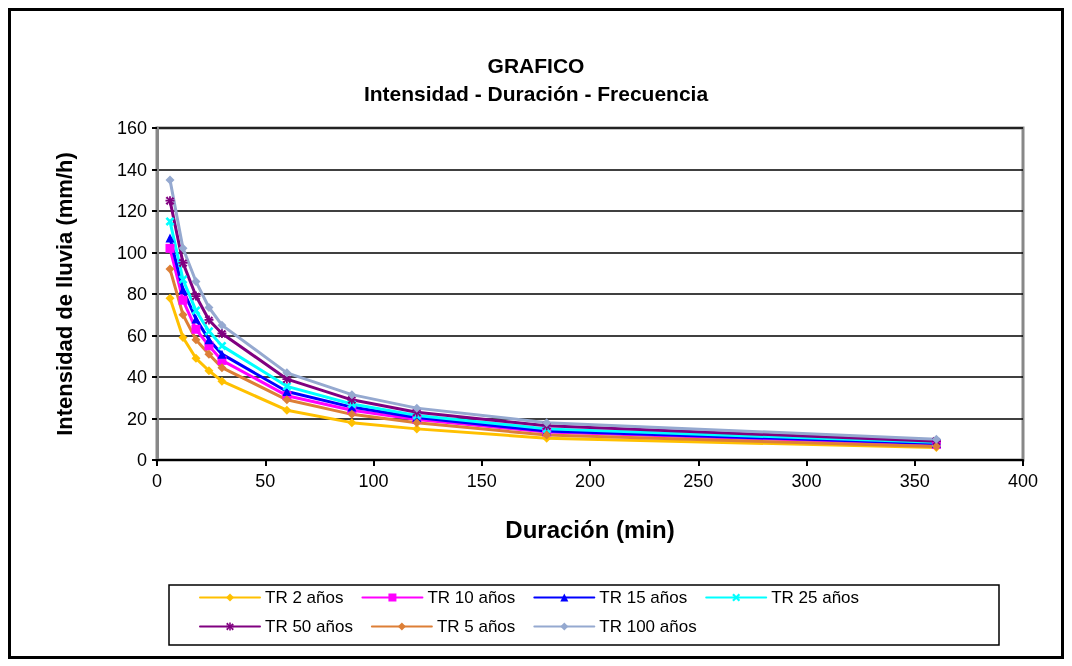 The image size is (1072, 666). What do you see at coordinates (476, 626) in the screenshot?
I see `legend-label: TR 5 años` at bounding box center [476, 626].